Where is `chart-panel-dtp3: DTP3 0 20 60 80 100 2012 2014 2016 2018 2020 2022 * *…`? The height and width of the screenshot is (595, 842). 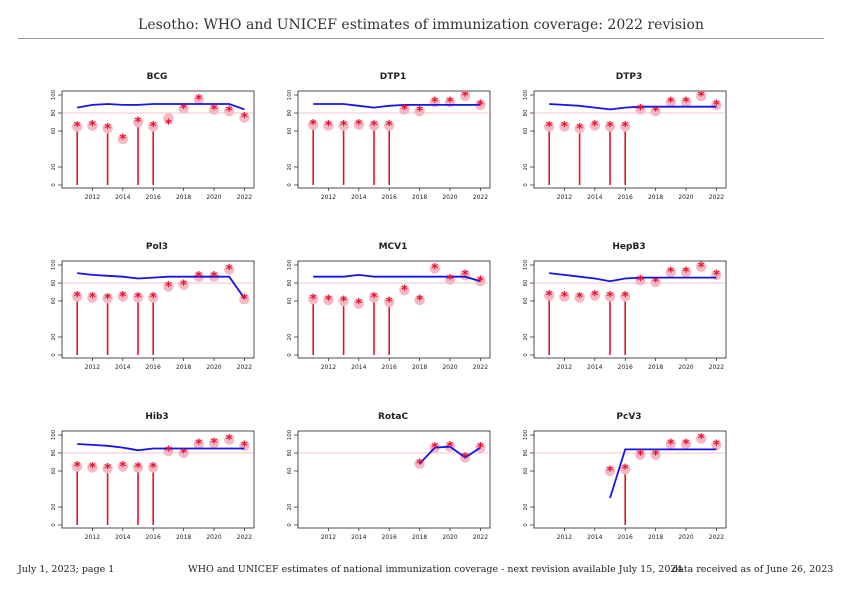 chart-panel-dtp3: DTP3 0 20 60 80 100 2012 2014 2016 2018 2020 2022 * *… is located at coordinates (625, 136).